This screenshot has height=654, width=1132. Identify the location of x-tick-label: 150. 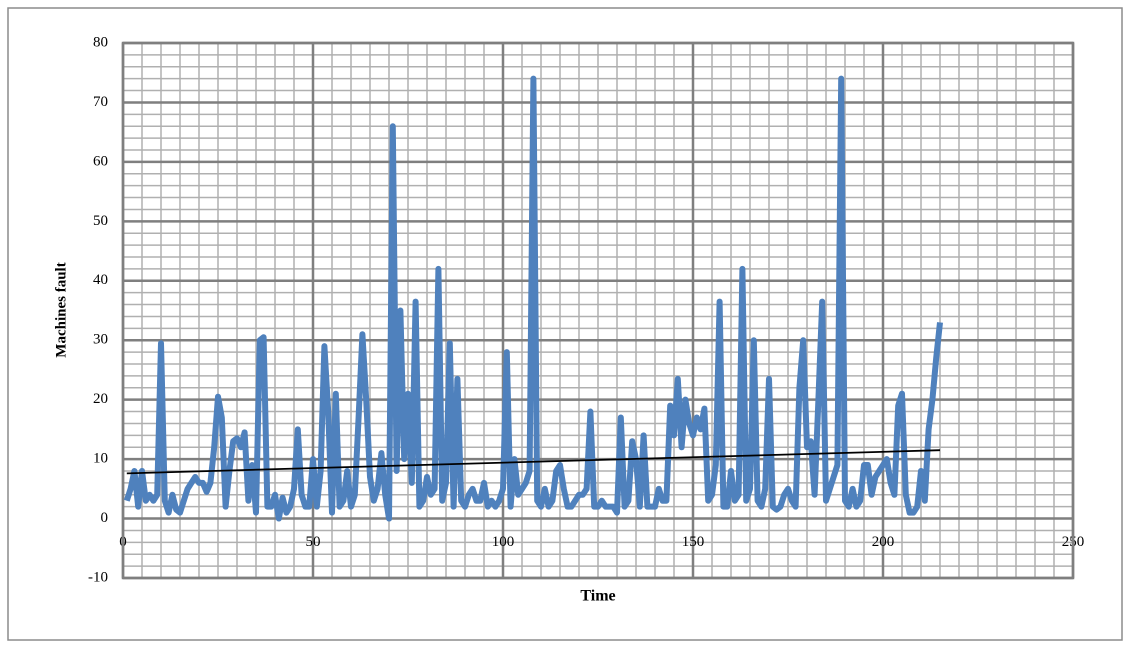
(693, 542).